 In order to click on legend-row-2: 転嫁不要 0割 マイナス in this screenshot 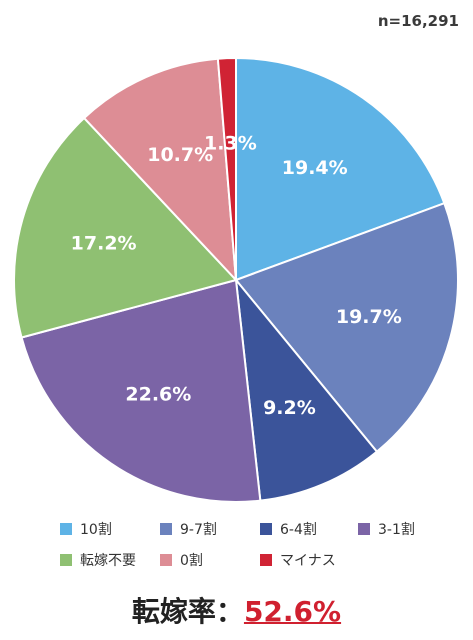, I will do `click(260, 560)`.